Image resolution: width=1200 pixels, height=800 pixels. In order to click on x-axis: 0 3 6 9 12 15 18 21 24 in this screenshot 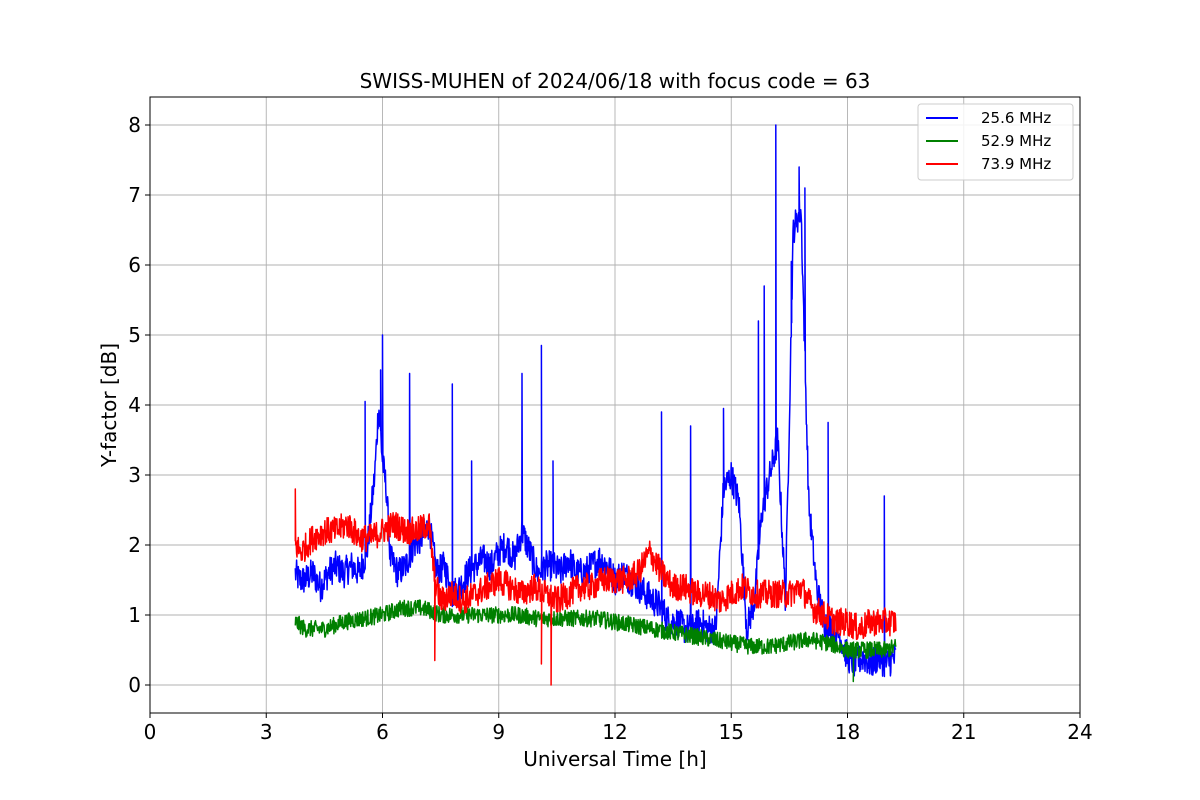, I will do `click(618, 728)`.